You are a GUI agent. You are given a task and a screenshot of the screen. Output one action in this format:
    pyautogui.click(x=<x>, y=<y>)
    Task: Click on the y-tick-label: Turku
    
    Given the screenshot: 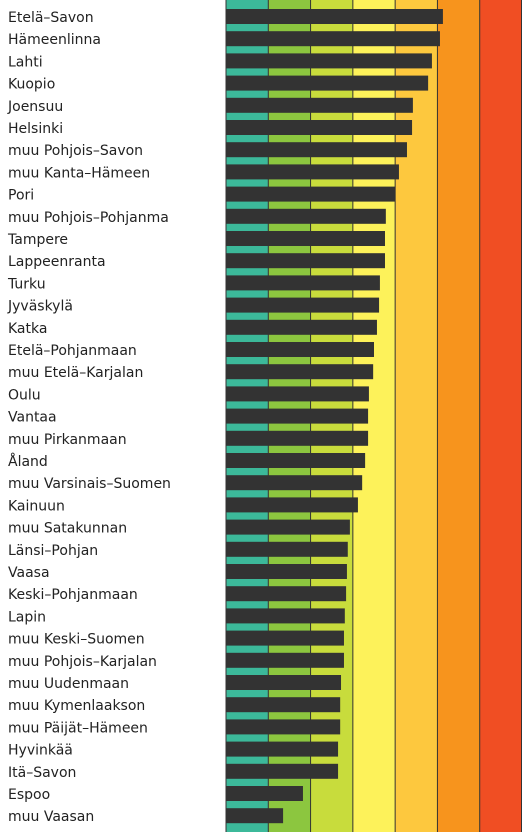 What is the action you would take?
    pyautogui.click(x=26, y=284)
    